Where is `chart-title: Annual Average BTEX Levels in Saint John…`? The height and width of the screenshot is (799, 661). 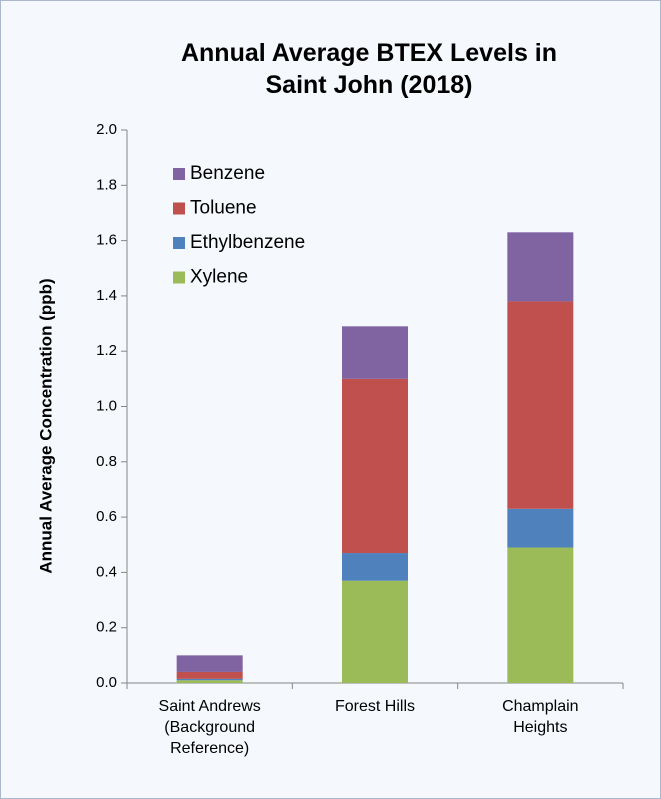 chart-title: Annual Average BTEX Levels in Saint John… is located at coordinates (369, 69).